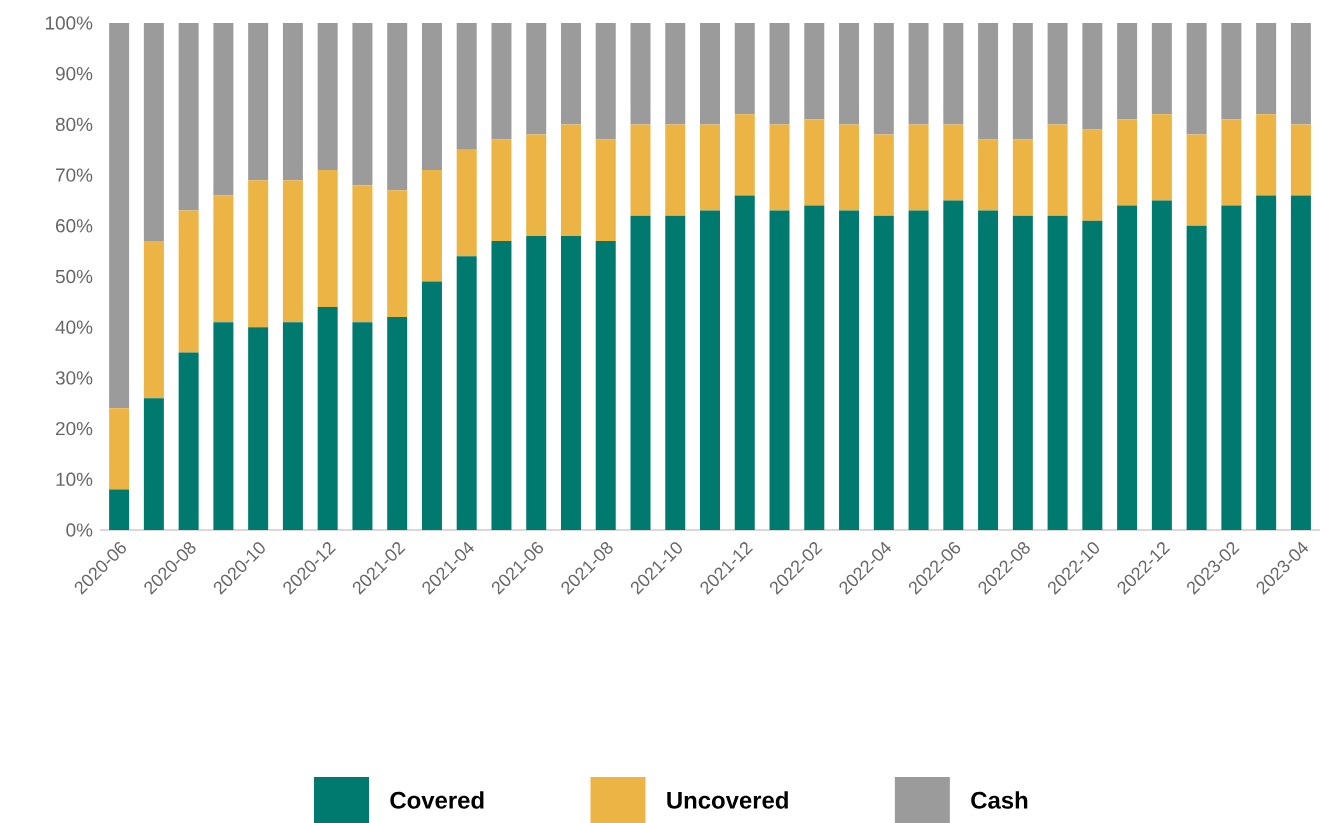 Image resolution: width=1327 pixels, height=823 pixels. What do you see at coordinates (69, 23) in the screenshot?
I see `y-tick-label: 100%` at bounding box center [69, 23].